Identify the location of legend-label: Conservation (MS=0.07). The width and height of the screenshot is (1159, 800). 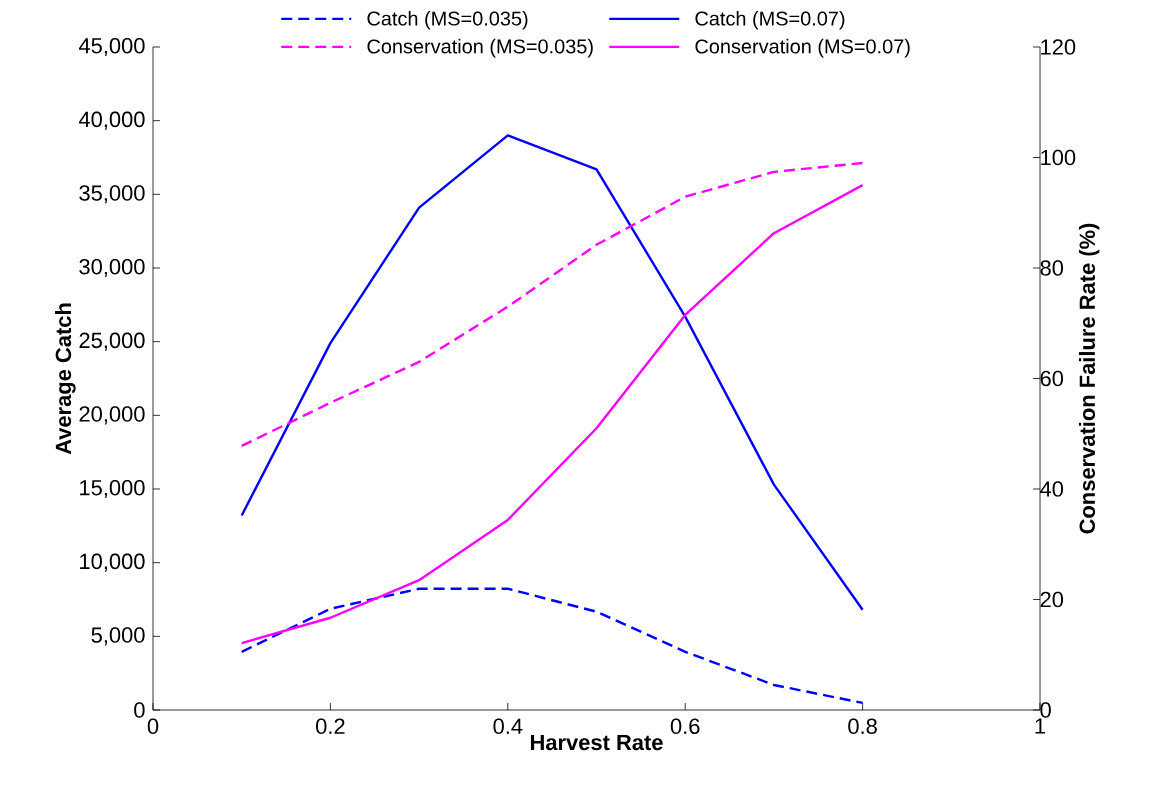
(802, 48).